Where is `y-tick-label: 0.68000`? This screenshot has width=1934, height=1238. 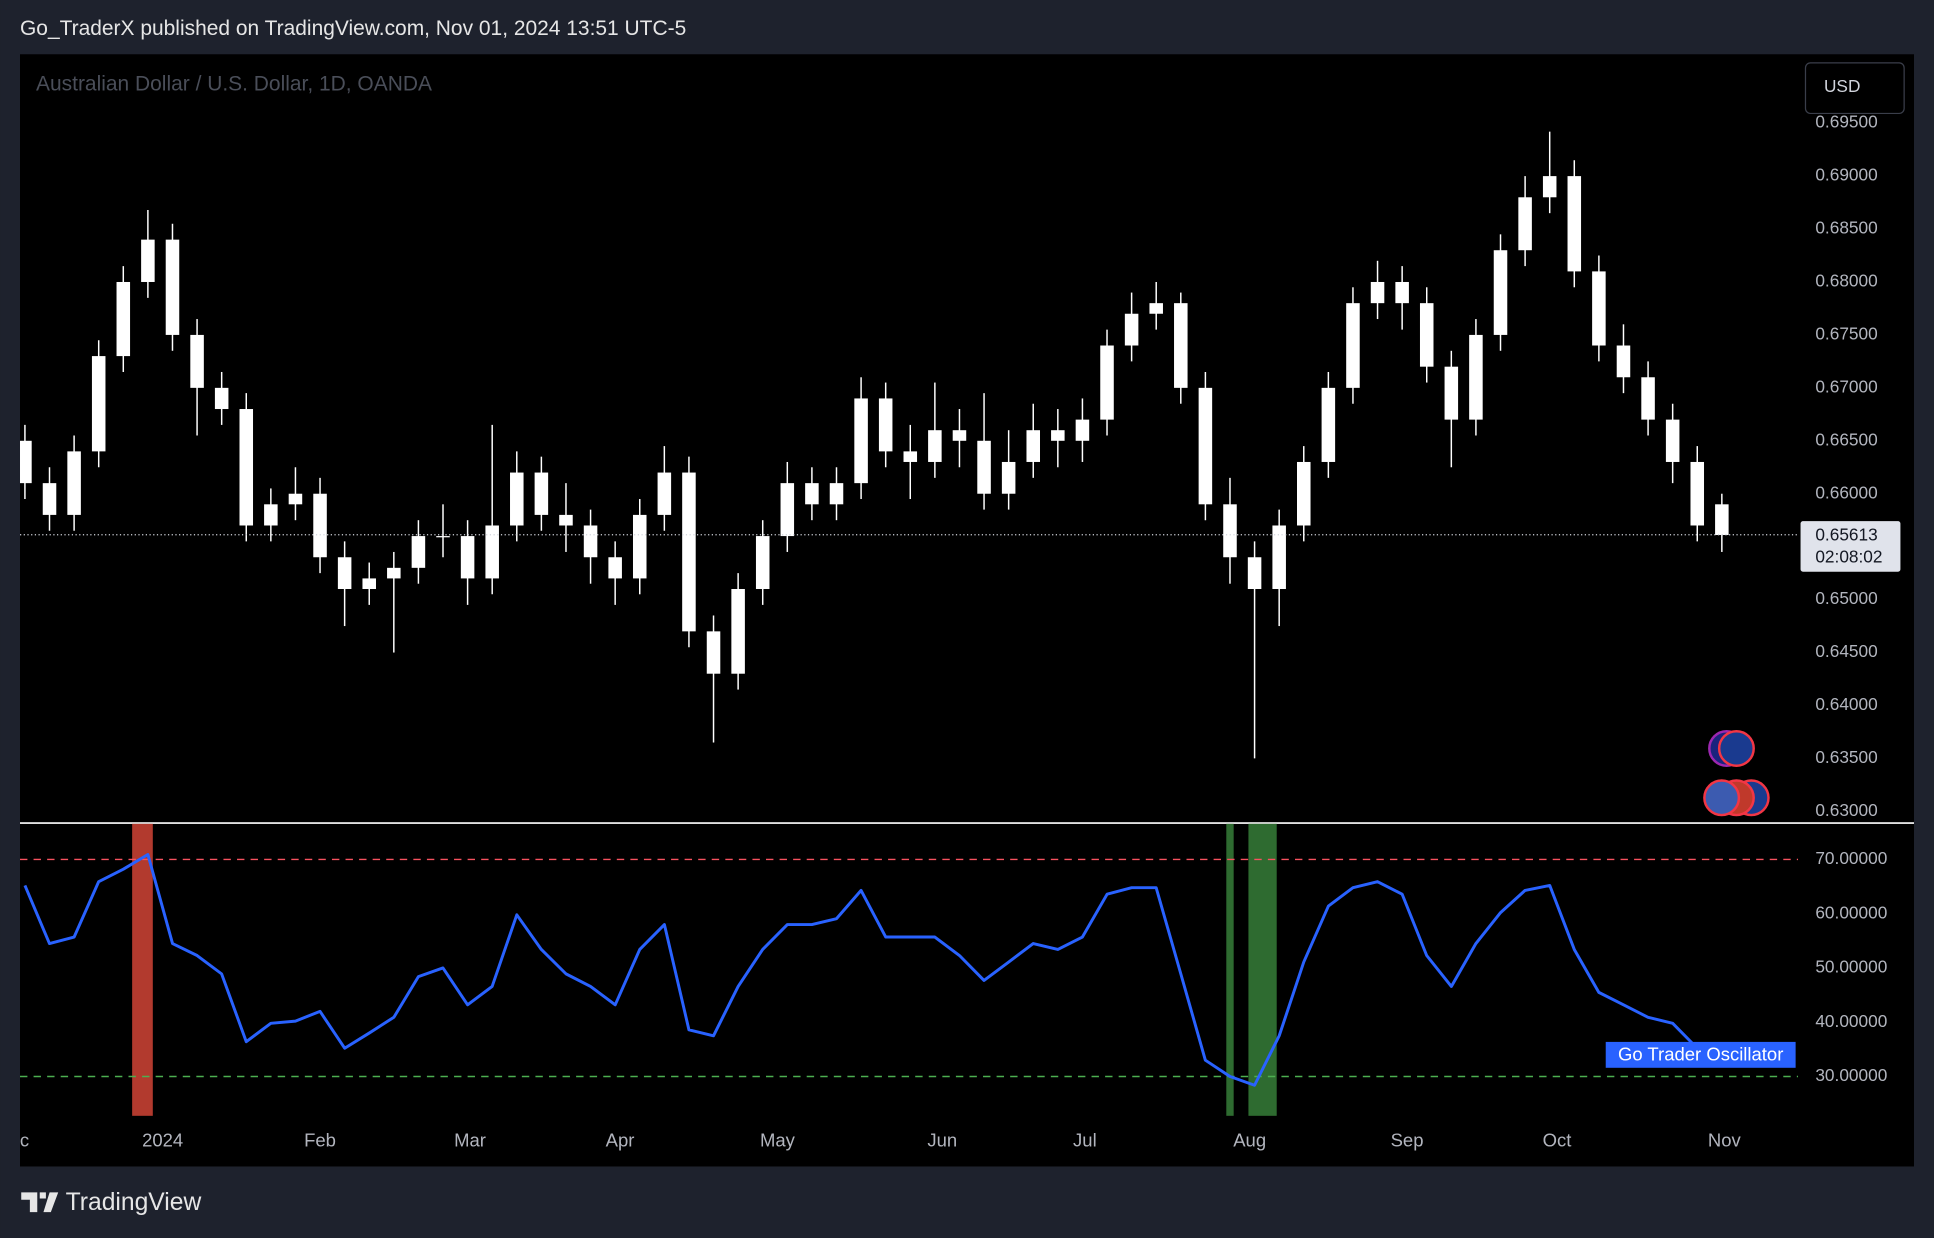 y-tick-label: 0.68000 is located at coordinates (1846, 281).